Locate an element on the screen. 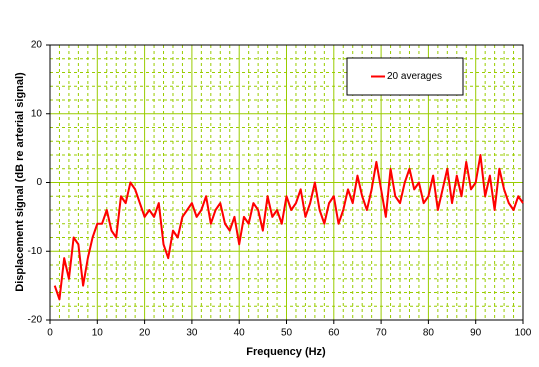  y-tick-label: 10 is located at coordinates (37, 113).